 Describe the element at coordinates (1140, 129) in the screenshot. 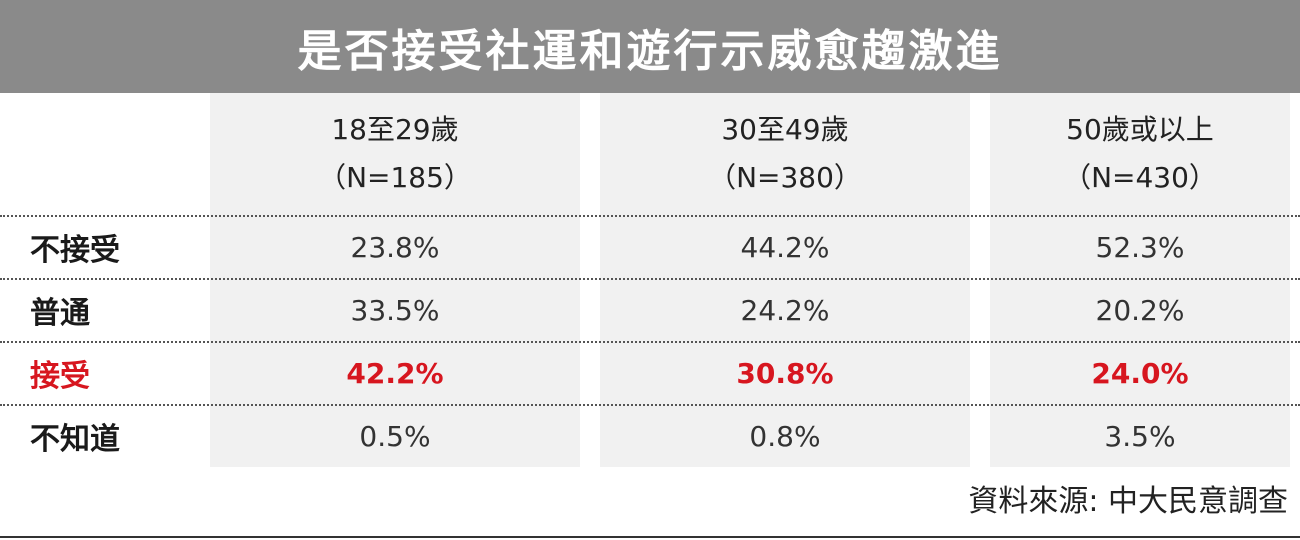

I see `column-header-label: 50歲或以上` at that location.